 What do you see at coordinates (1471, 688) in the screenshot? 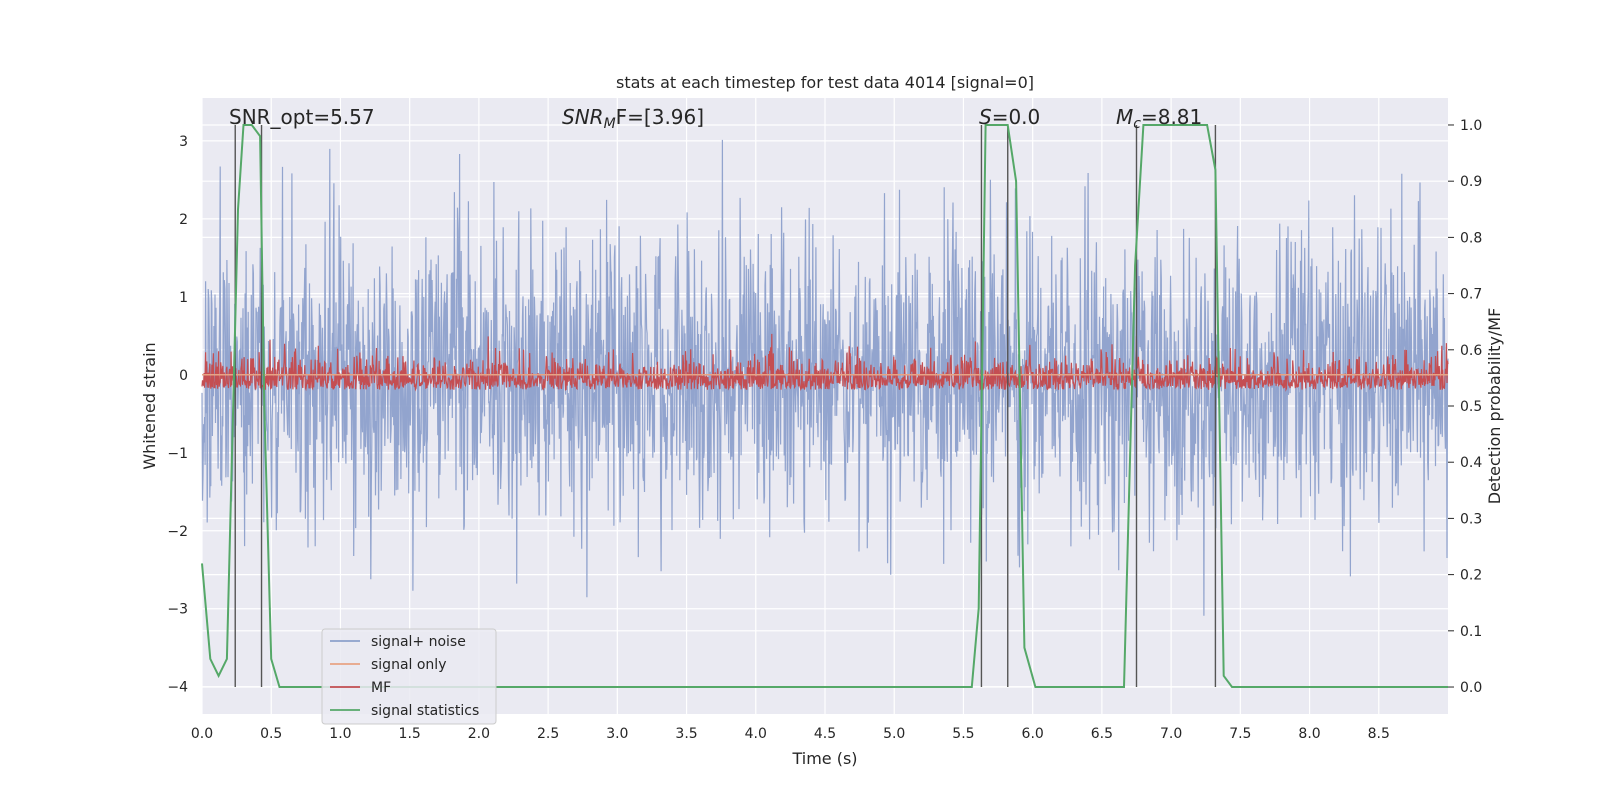
I see `y-right-tick-label: 0.0` at bounding box center [1471, 688].